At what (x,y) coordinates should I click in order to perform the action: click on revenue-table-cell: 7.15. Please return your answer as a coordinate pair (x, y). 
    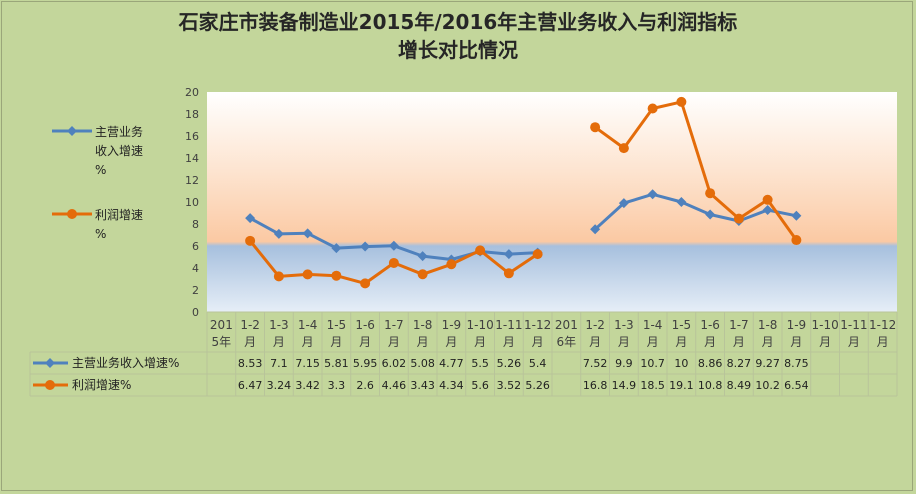
    Looking at the image, I should click on (307, 363).